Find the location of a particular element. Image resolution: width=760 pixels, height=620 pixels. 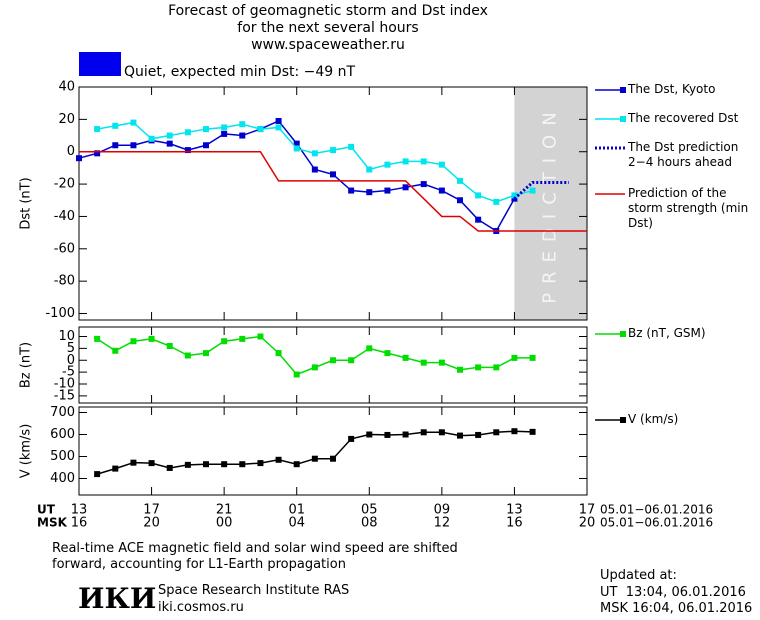

site-url: www.spaceweather.ru is located at coordinates (328, 45).